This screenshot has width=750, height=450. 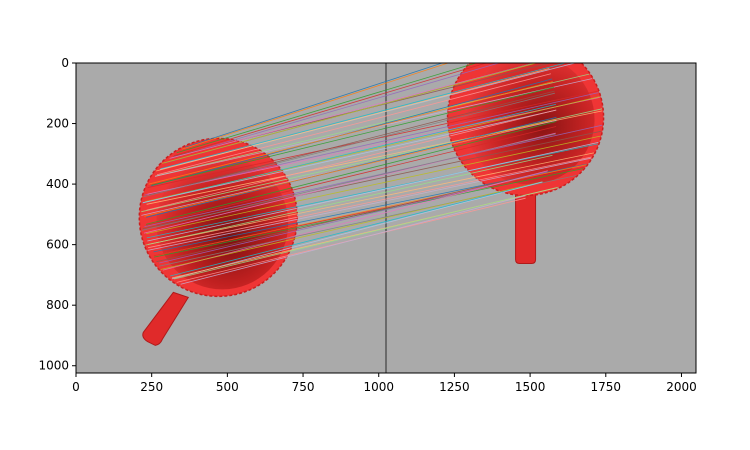 I want to click on x-tick-label: 500, so click(x=227, y=387).